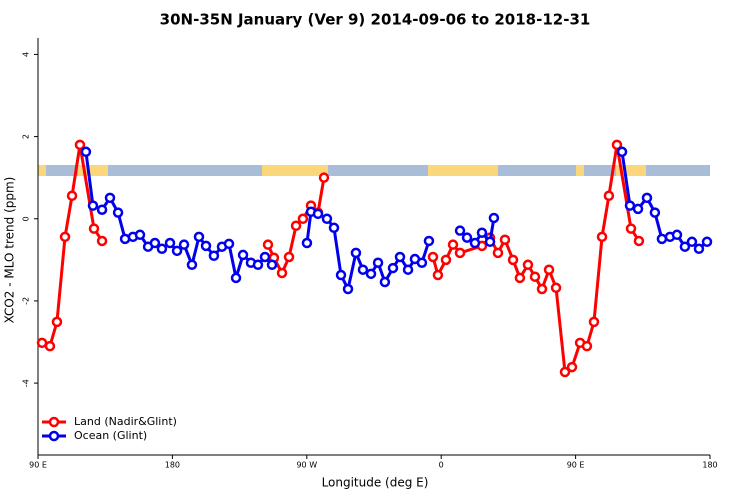 Image resolution: width=750 pixels, height=500 pixels. I want to click on x-tick-label: 90 W, so click(306, 465).